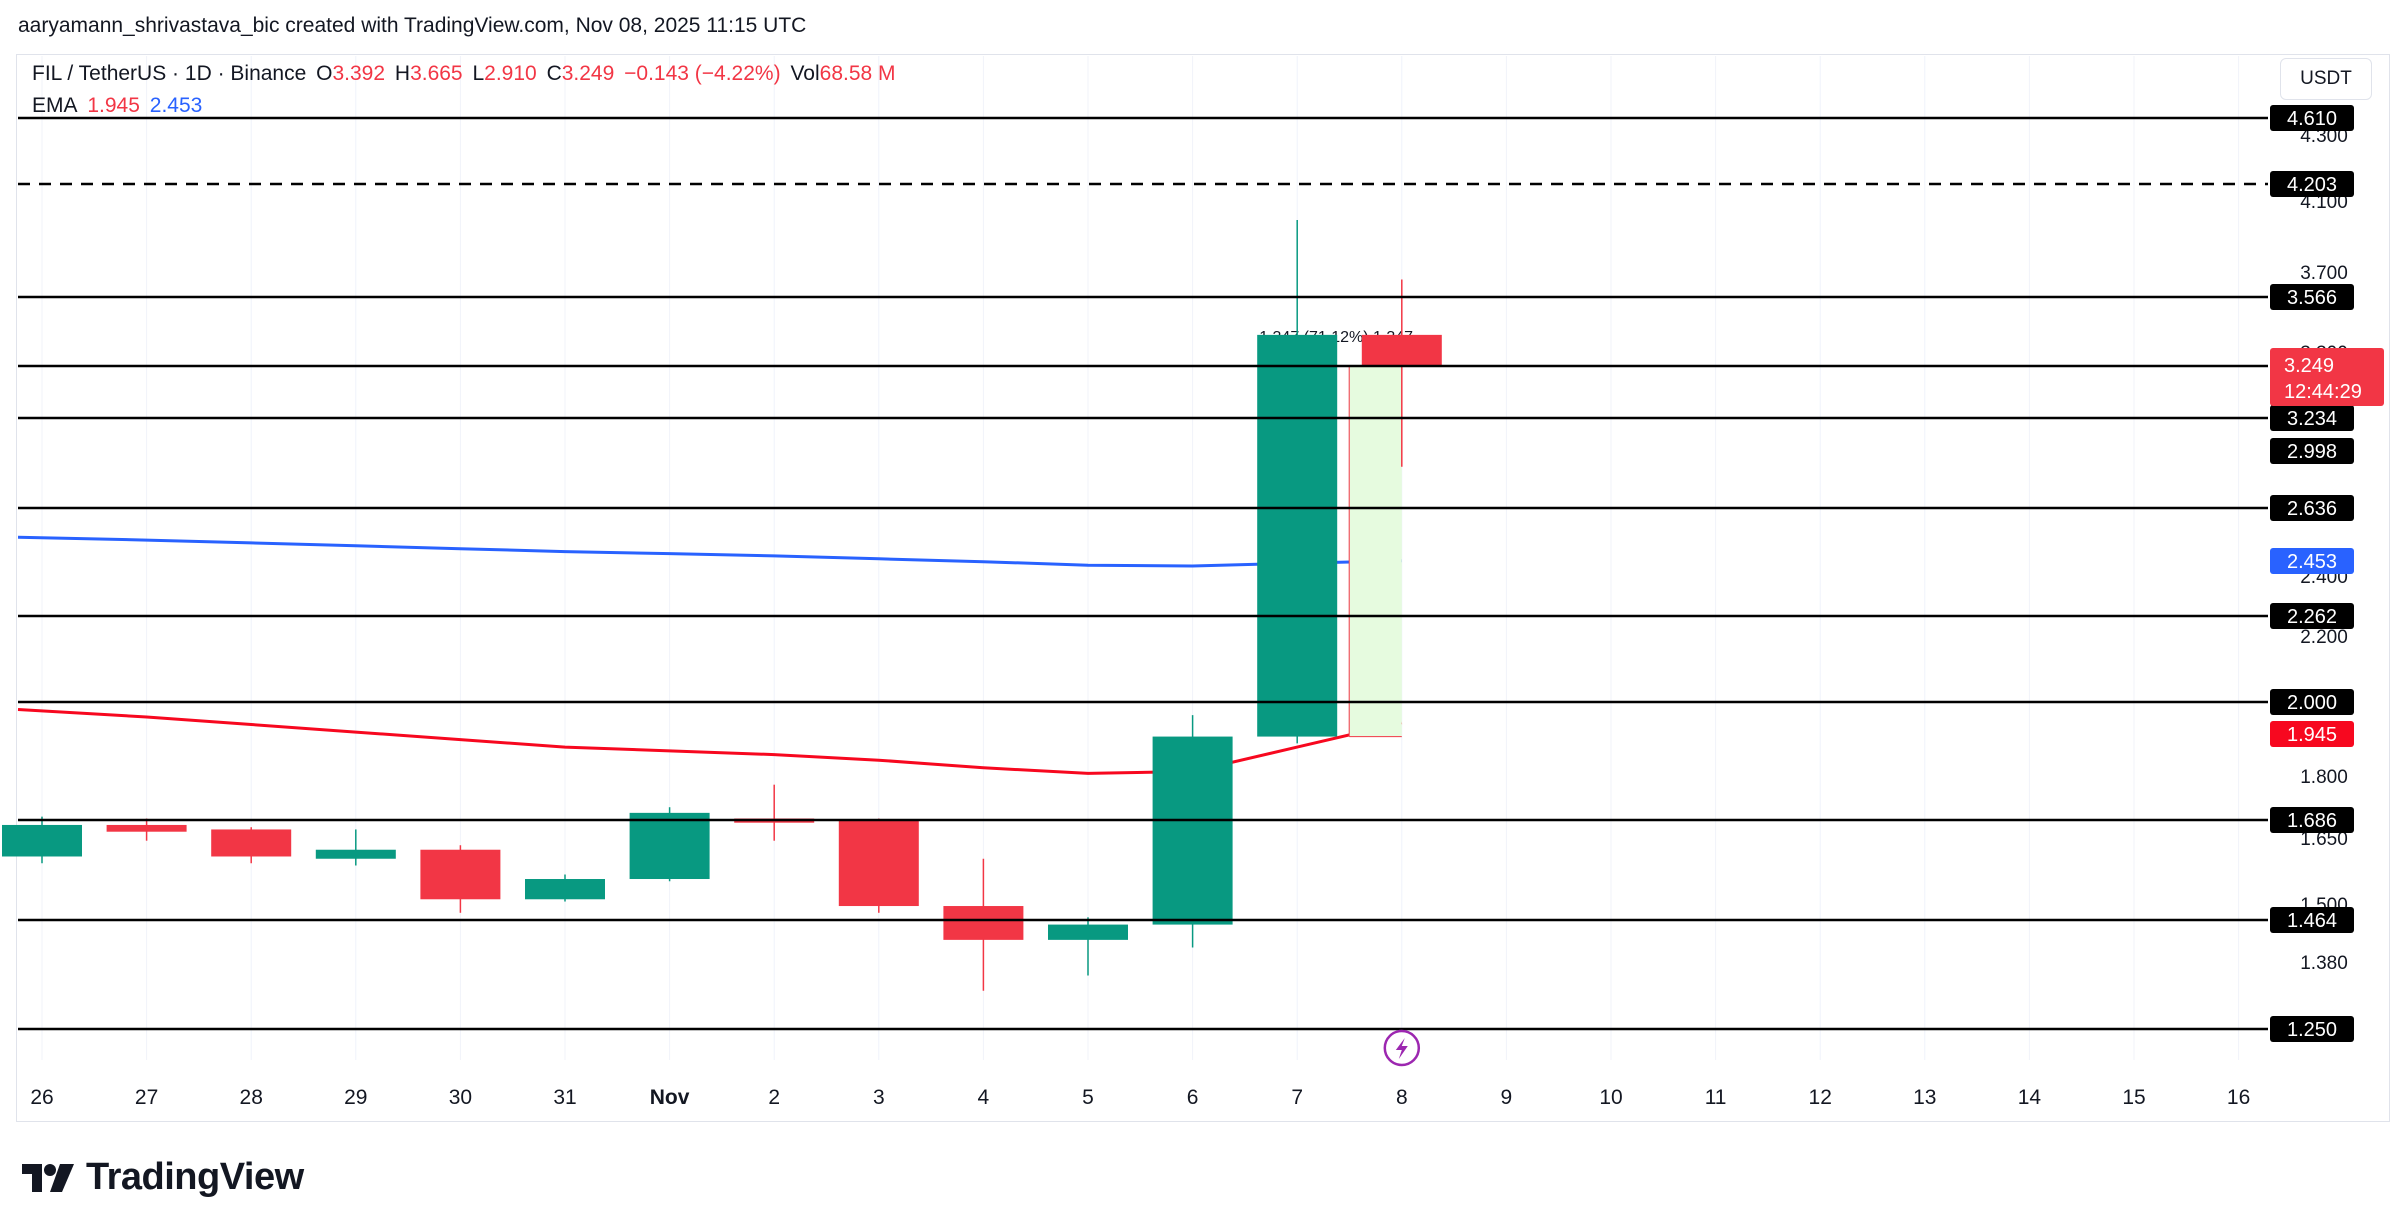 The width and height of the screenshot is (2406, 1229). Describe the element at coordinates (857, 73) in the screenshot. I see `volume-value: 68.58 M` at that location.